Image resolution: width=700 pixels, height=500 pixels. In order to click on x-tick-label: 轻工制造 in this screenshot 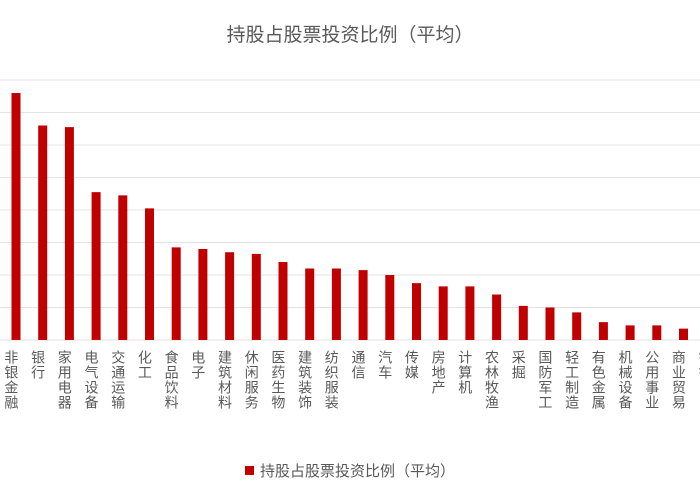, I will do `click(571, 380)`.